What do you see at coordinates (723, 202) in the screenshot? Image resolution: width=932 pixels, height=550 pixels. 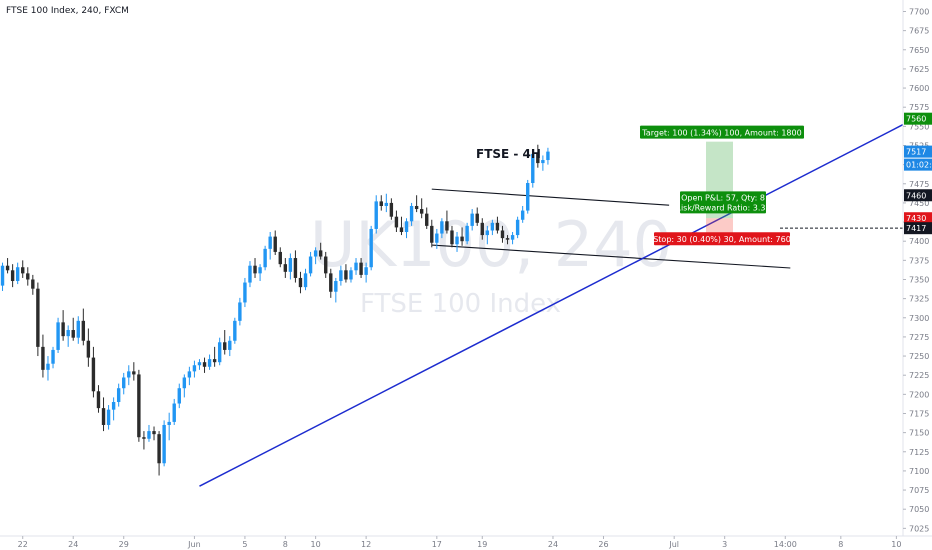 I see `pnl-box` at bounding box center [723, 202].